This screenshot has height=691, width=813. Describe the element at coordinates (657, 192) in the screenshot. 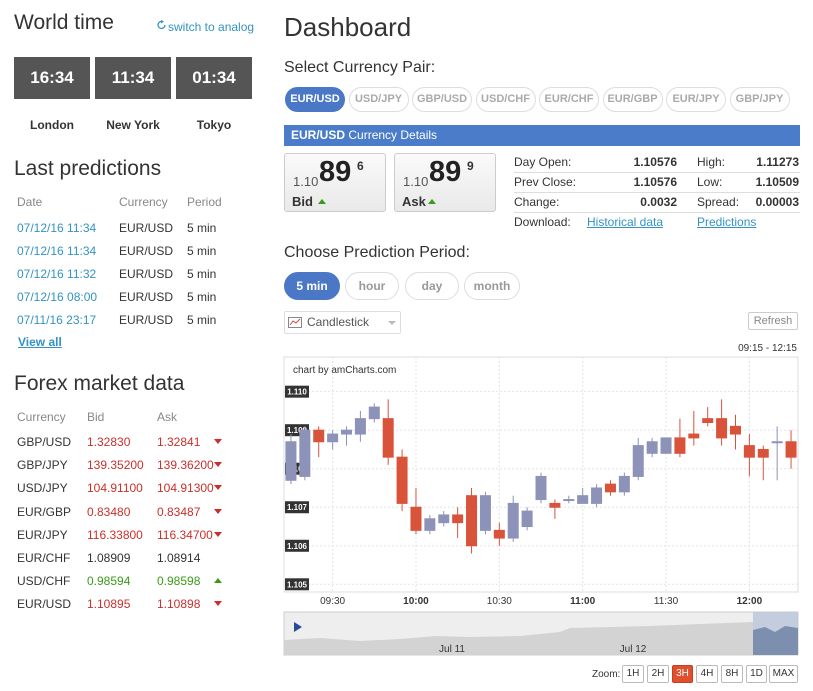

I see `row-divider` at that location.